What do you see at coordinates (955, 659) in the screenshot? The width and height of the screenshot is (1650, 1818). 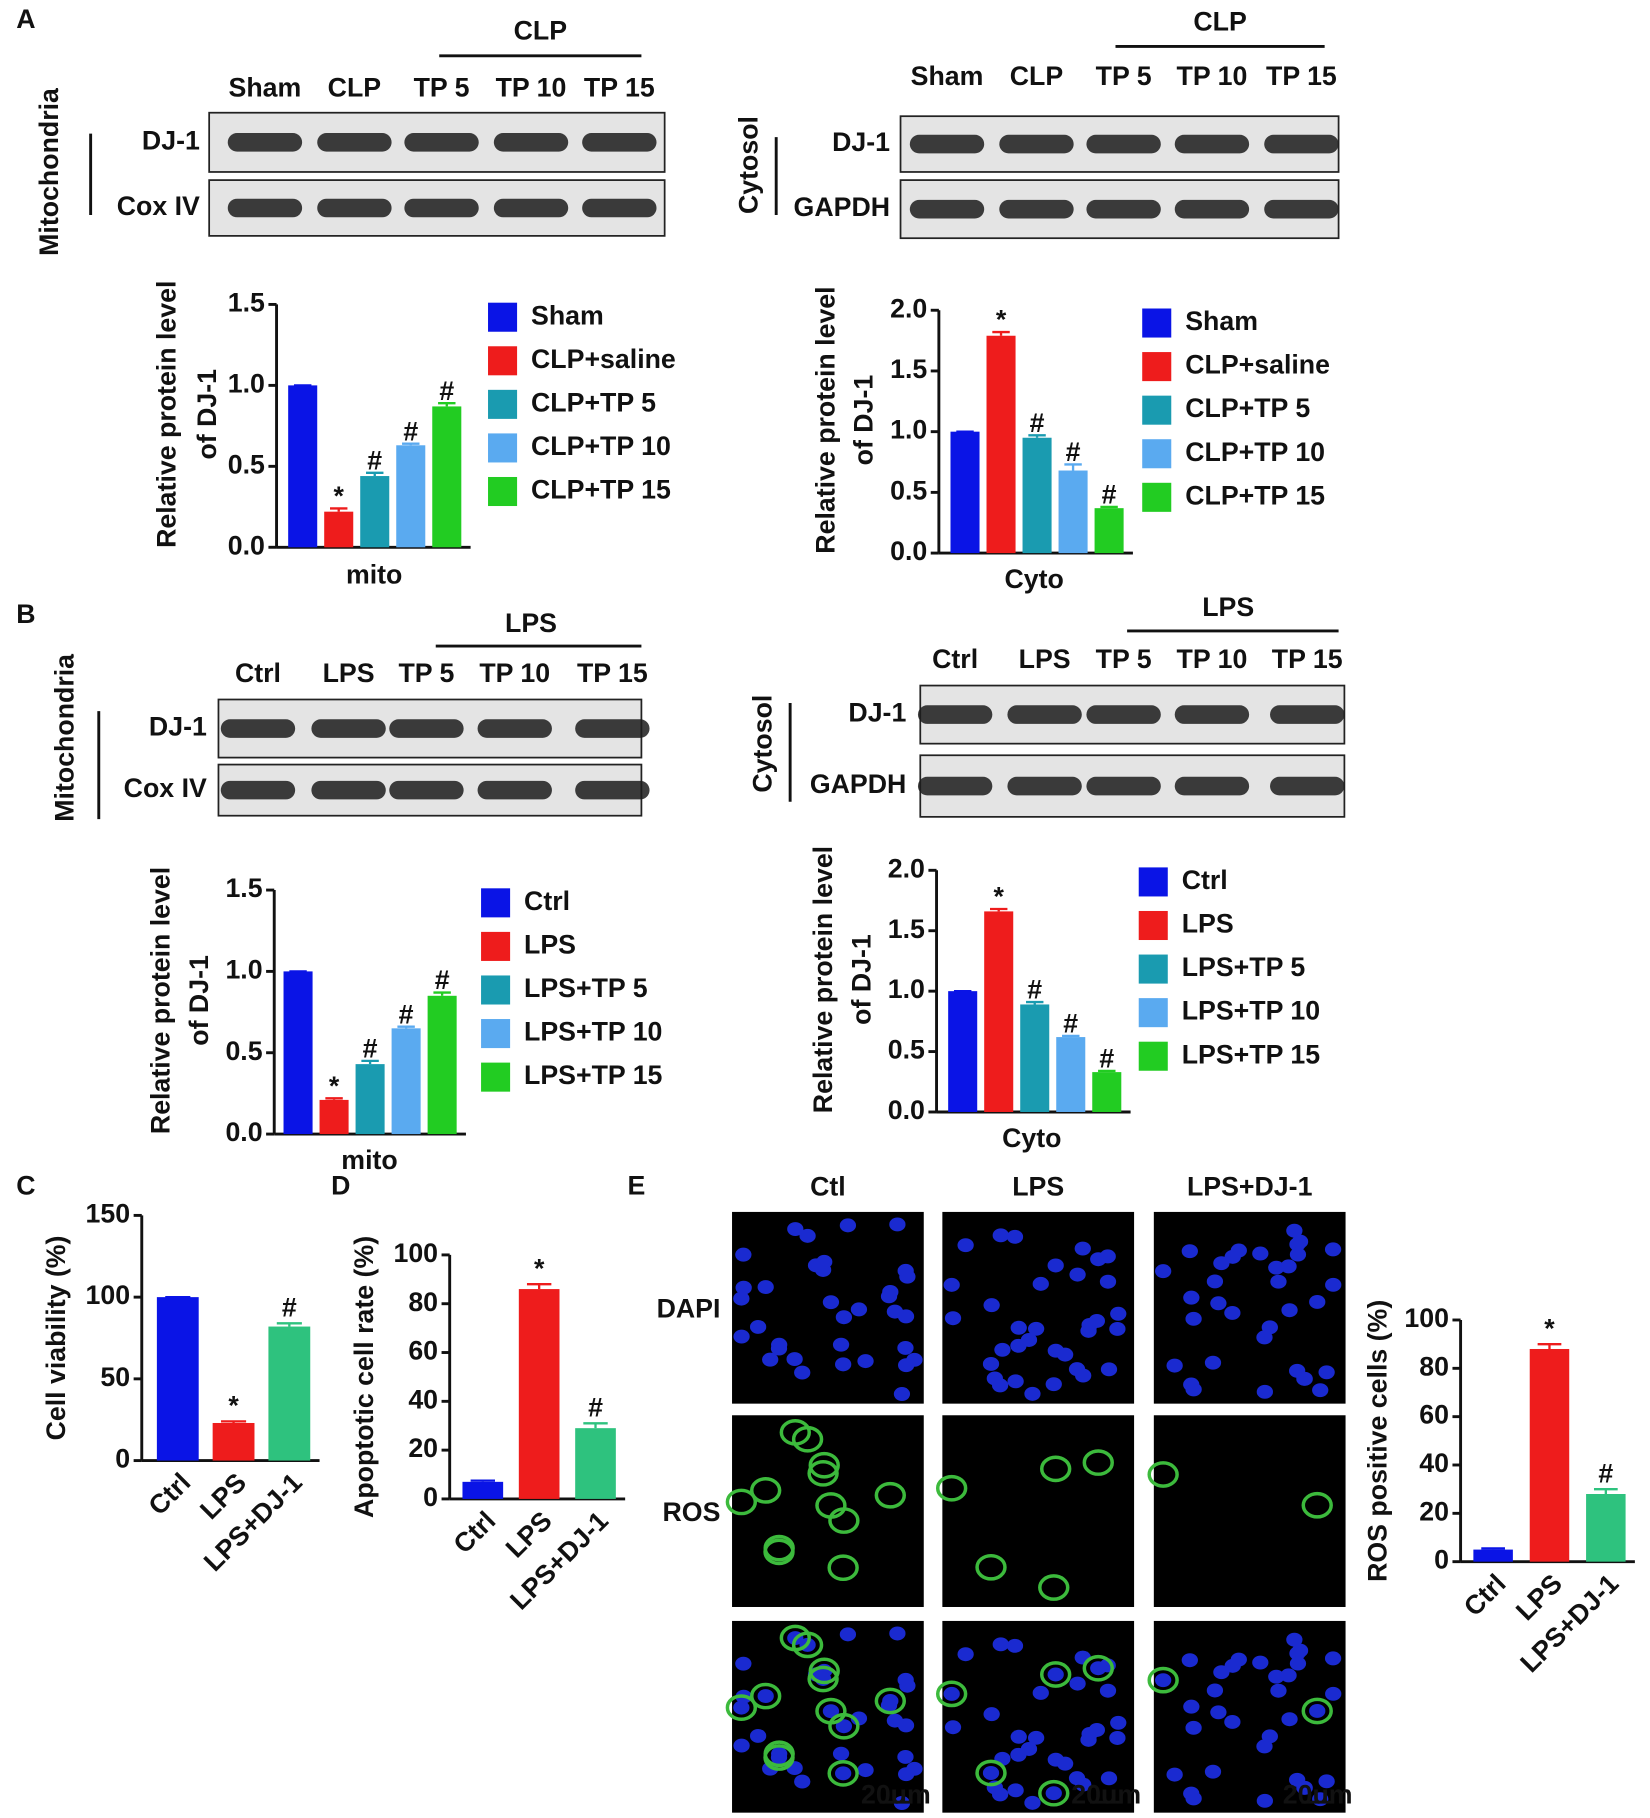 I see `lane-label: Ctrl` at bounding box center [955, 659].